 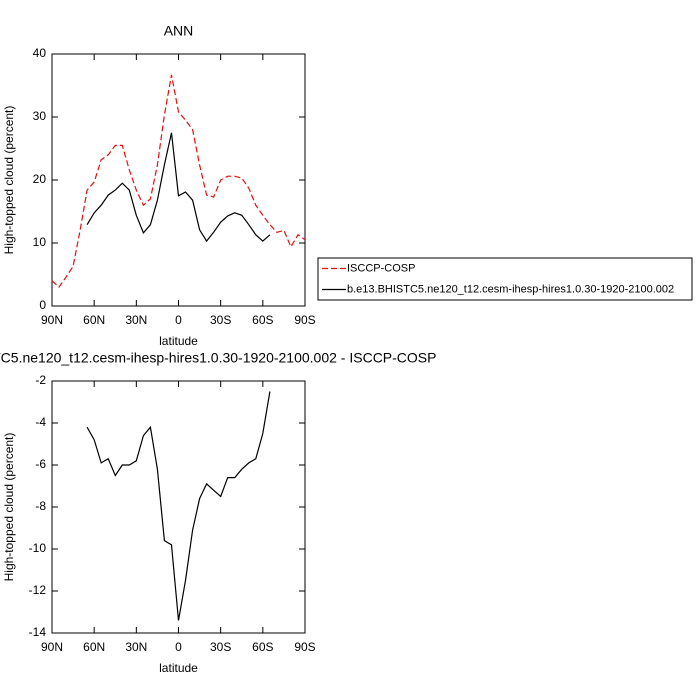 What do you see at coordinates (40, 464) in the screenshot?
I see `y-tick-label: -6` at bounding box center [40, 464].